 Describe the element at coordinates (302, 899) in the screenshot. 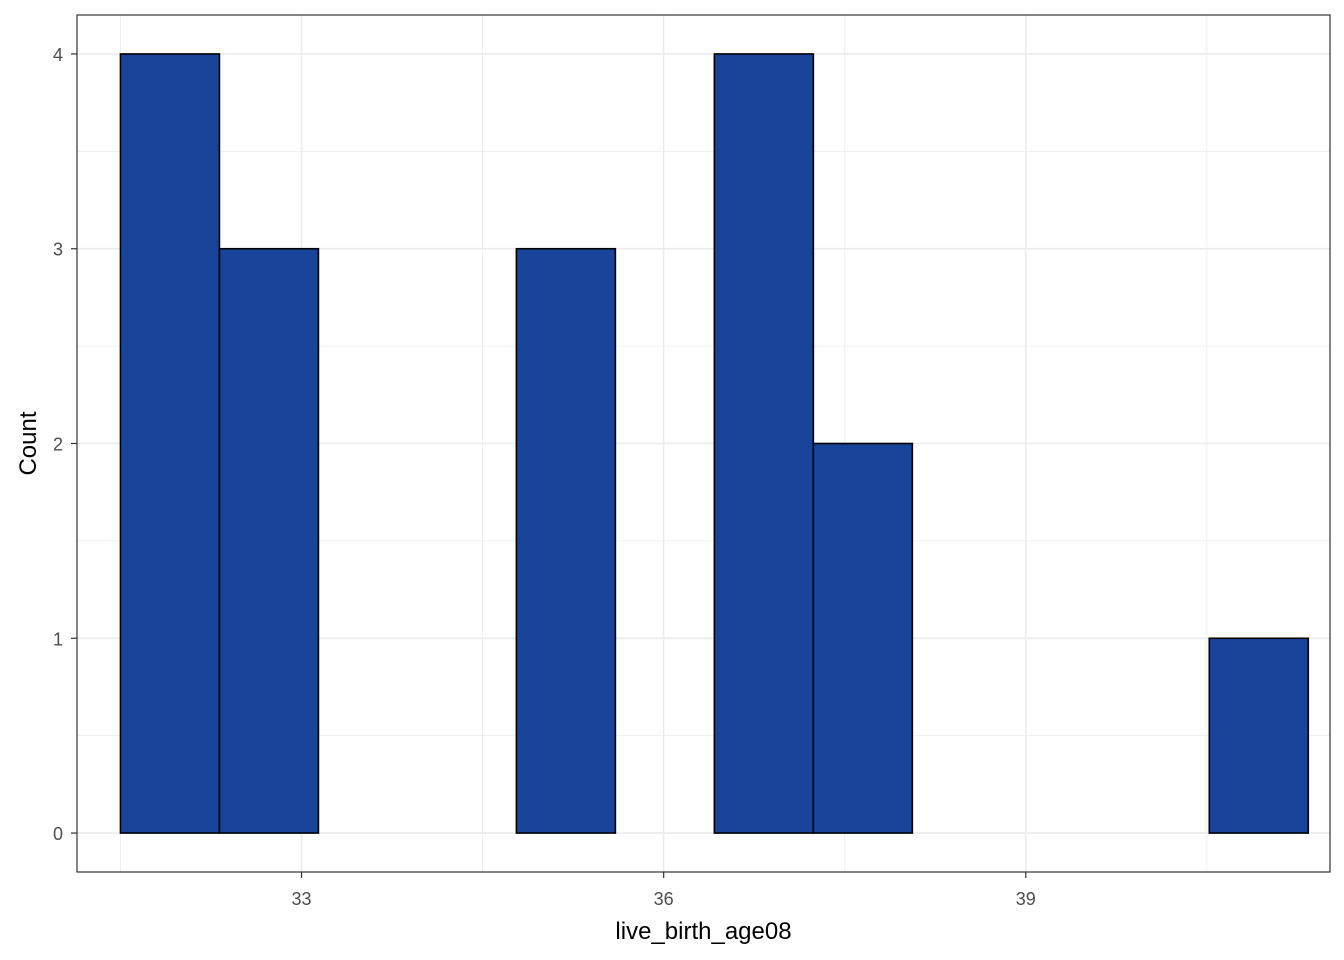

I see `x-tick-label: 33` at that location.